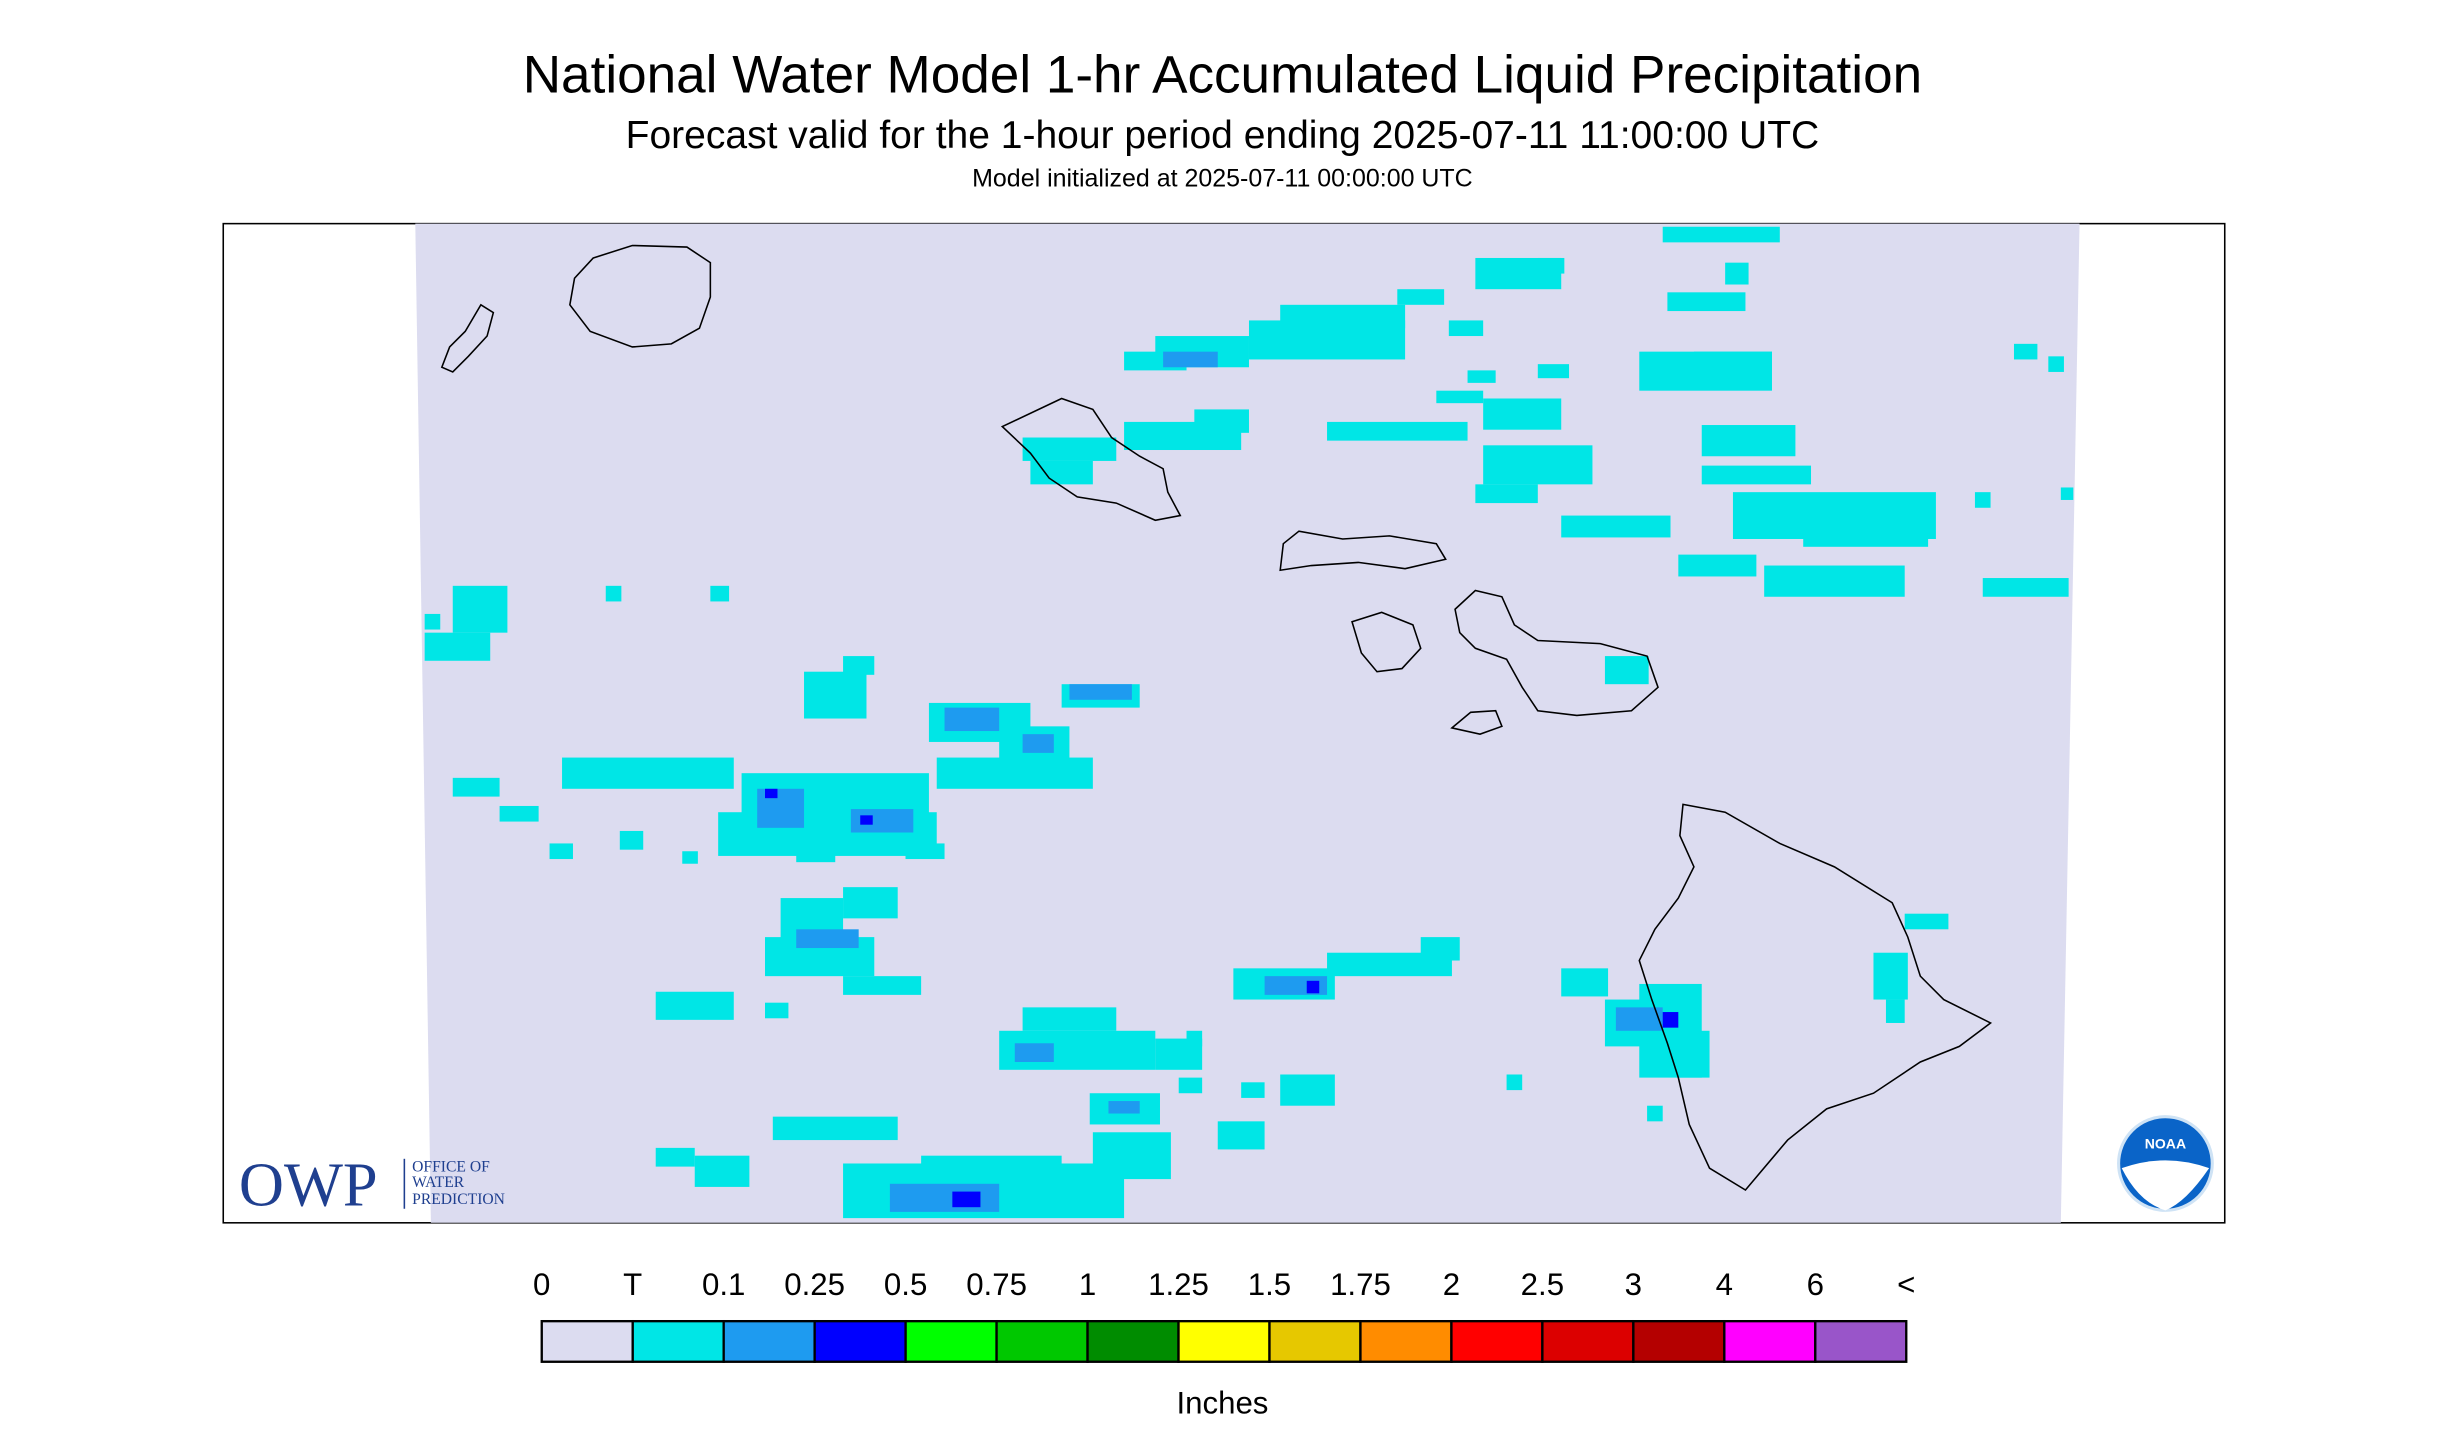 The image size is (2448, 1448). What do you see at coordinates (640, 296) in the screenshot?
I see `island-kauai` at bounding box center [640, 296].